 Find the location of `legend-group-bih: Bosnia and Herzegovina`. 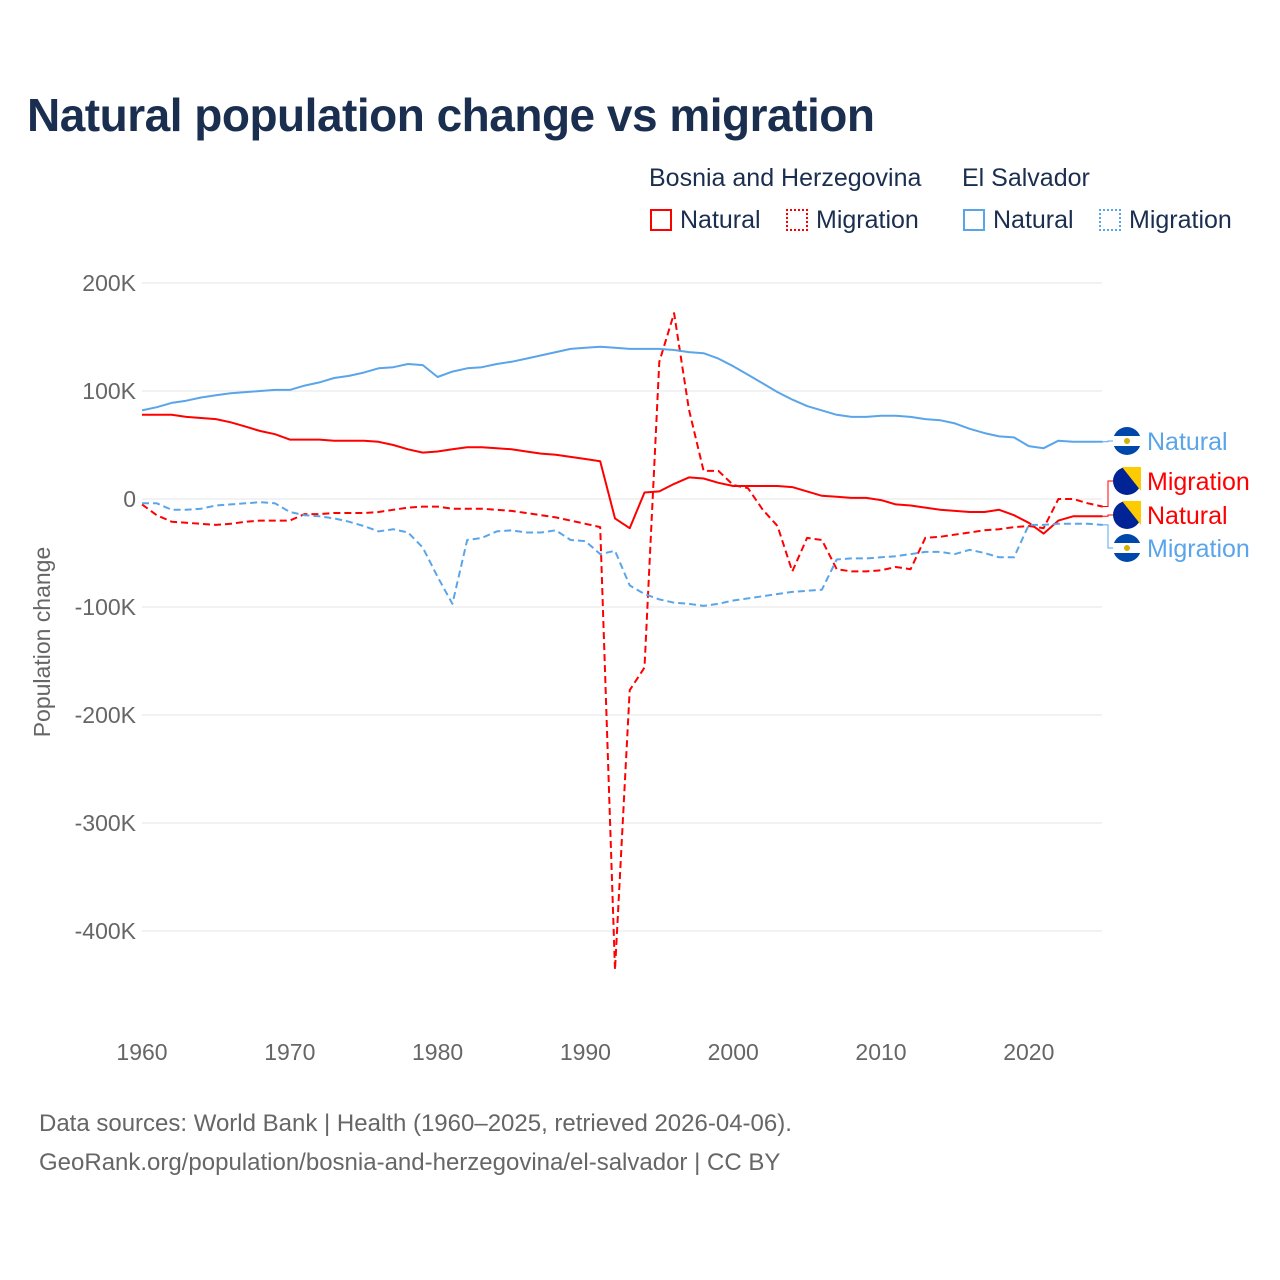

legend-group-bih: Bosnia and Herzegovina is located at coordinates (785, 178).